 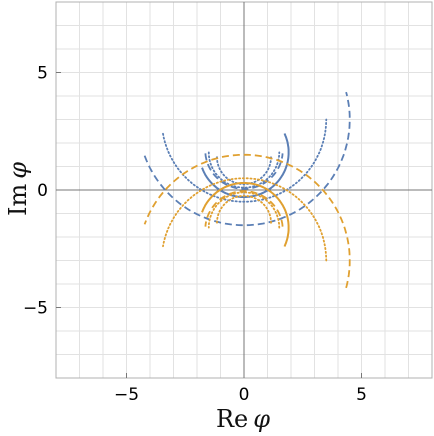 I want to click on y-tick-label: 5, so click(x=42, y=74).